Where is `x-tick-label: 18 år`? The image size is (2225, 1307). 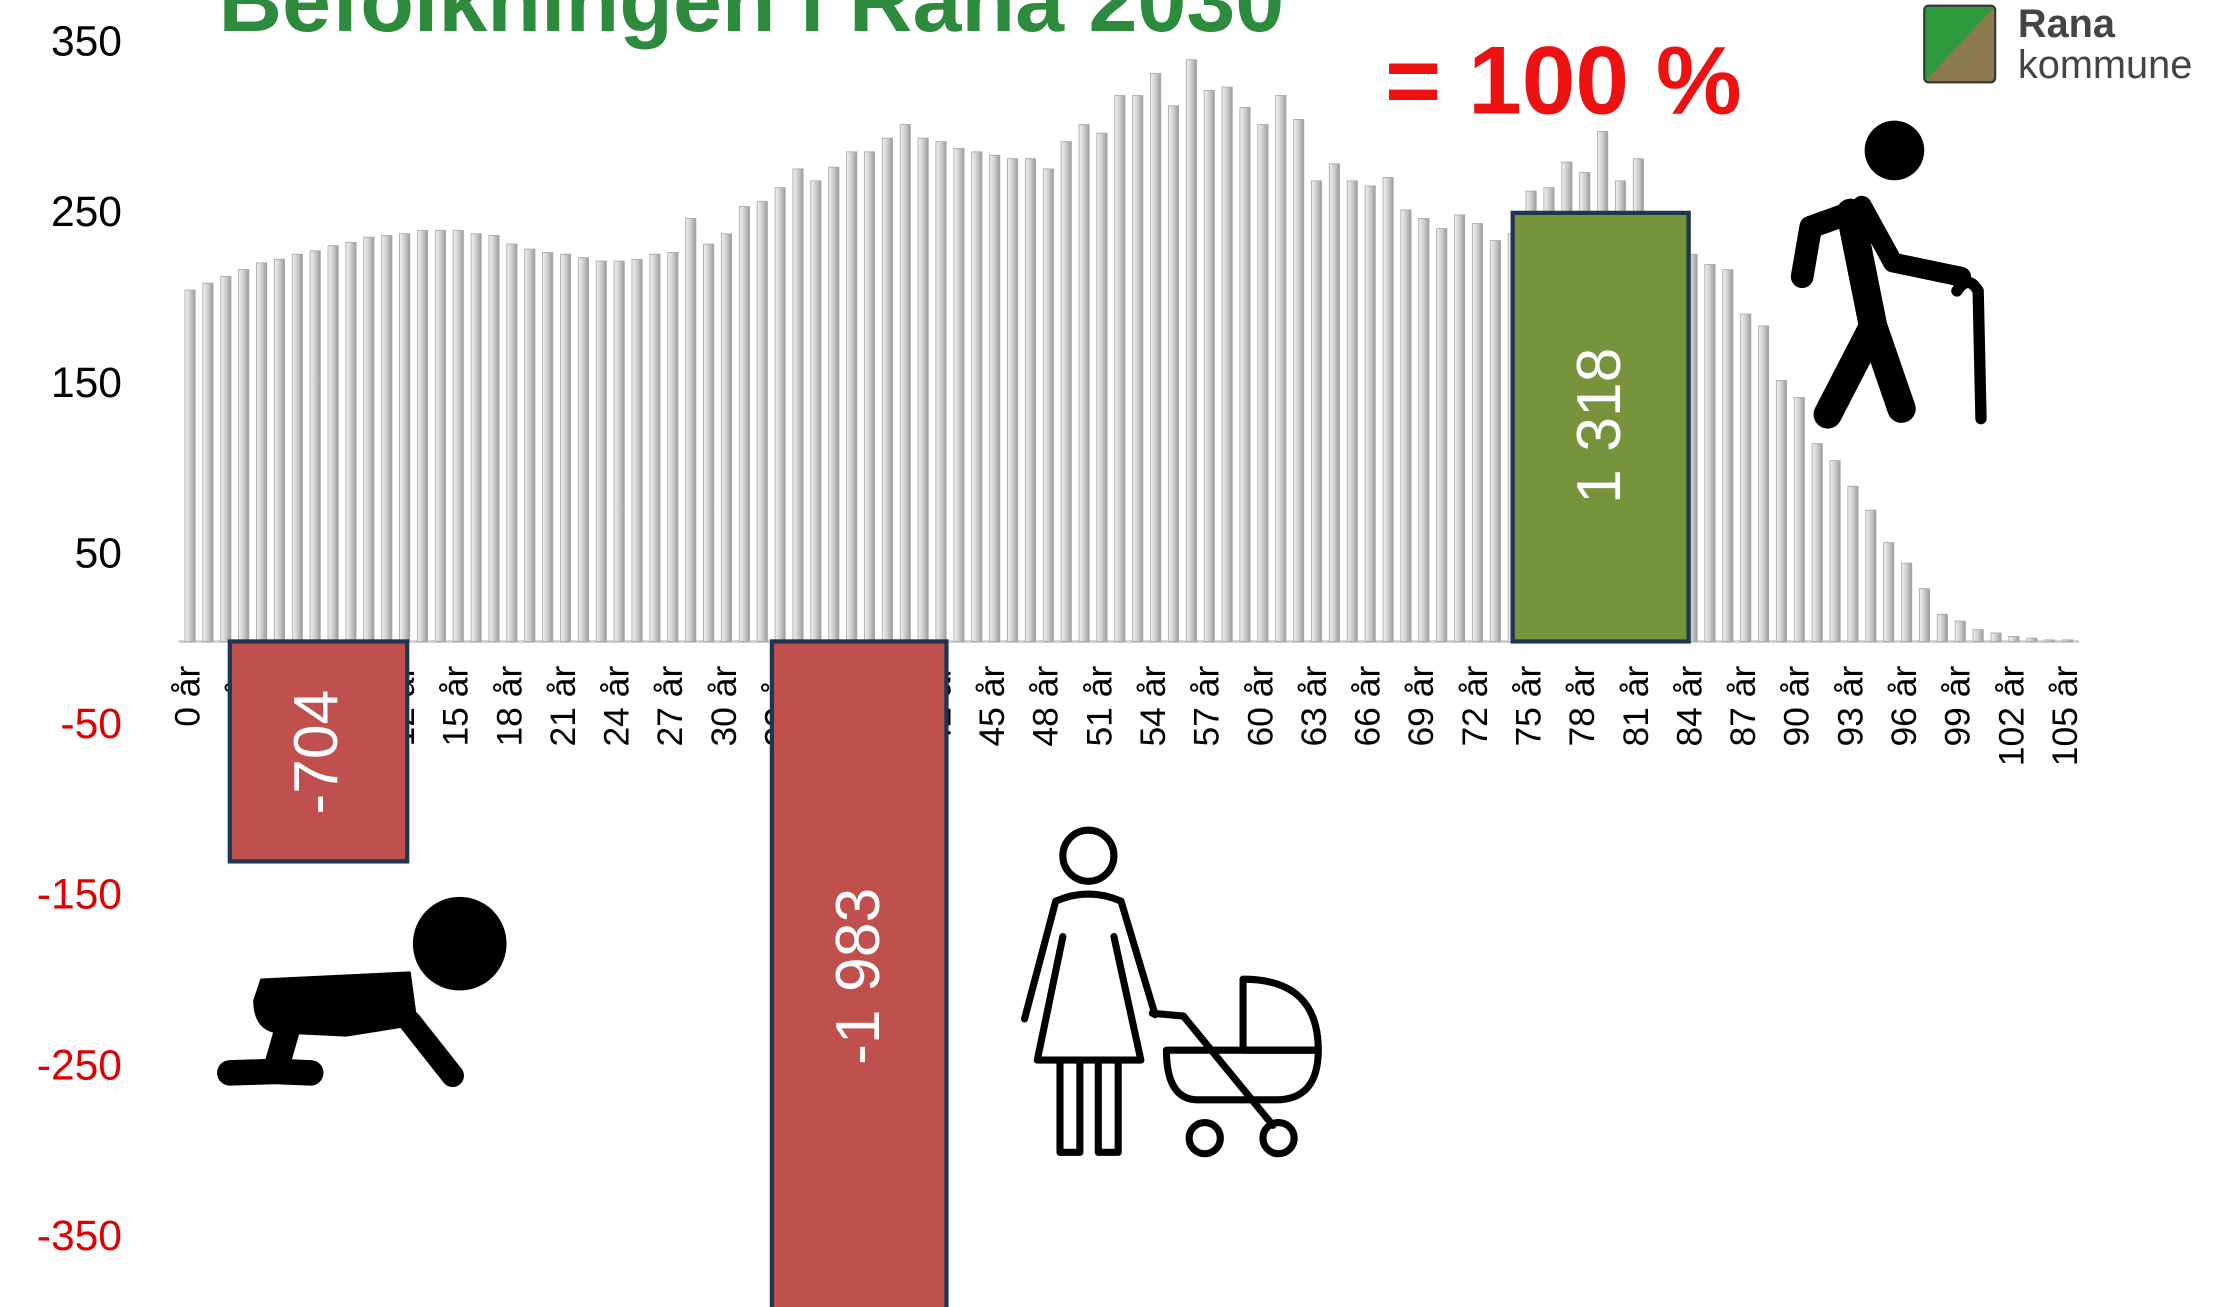
x-tick-label: 18 år is located at coordinates (509, 706).